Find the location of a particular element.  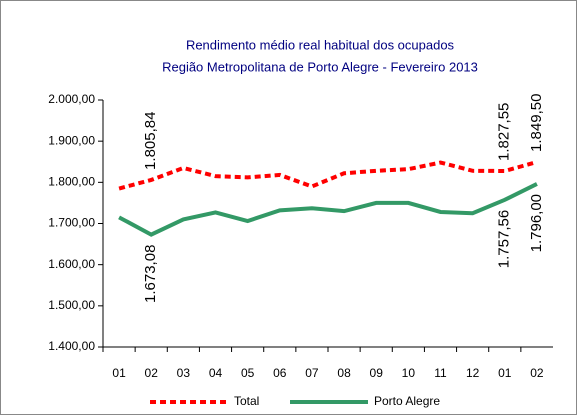

value-label: 1.827,55 is located at coordinates (504, 132).